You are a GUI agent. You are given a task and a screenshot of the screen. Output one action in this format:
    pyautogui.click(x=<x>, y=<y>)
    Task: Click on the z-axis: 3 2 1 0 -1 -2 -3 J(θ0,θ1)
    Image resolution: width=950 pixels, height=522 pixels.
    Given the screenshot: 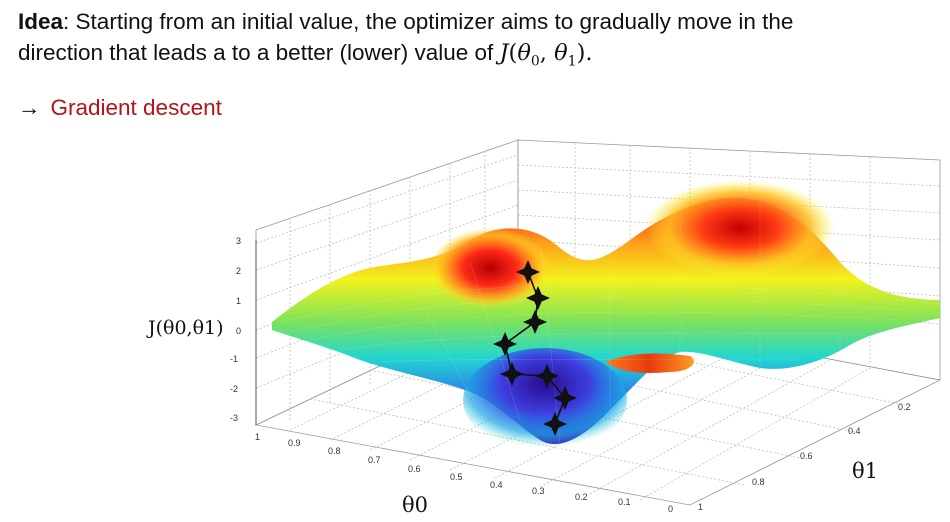 What is the action you would take?
    pyautogui.click(x=201, y=330)
    